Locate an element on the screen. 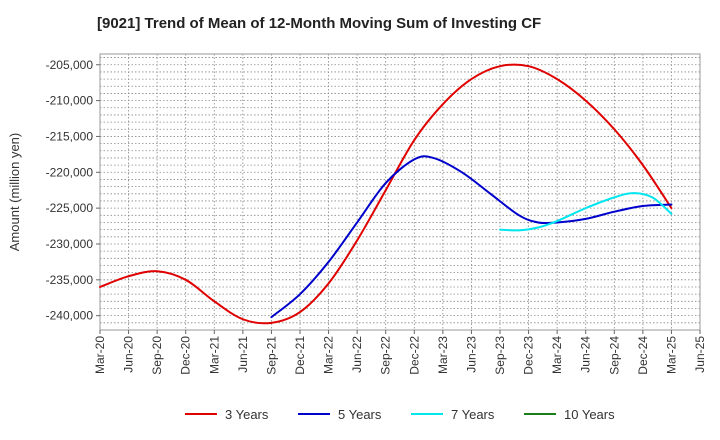  y-tick-label: -220,000 is located at coordinates (70, 172).